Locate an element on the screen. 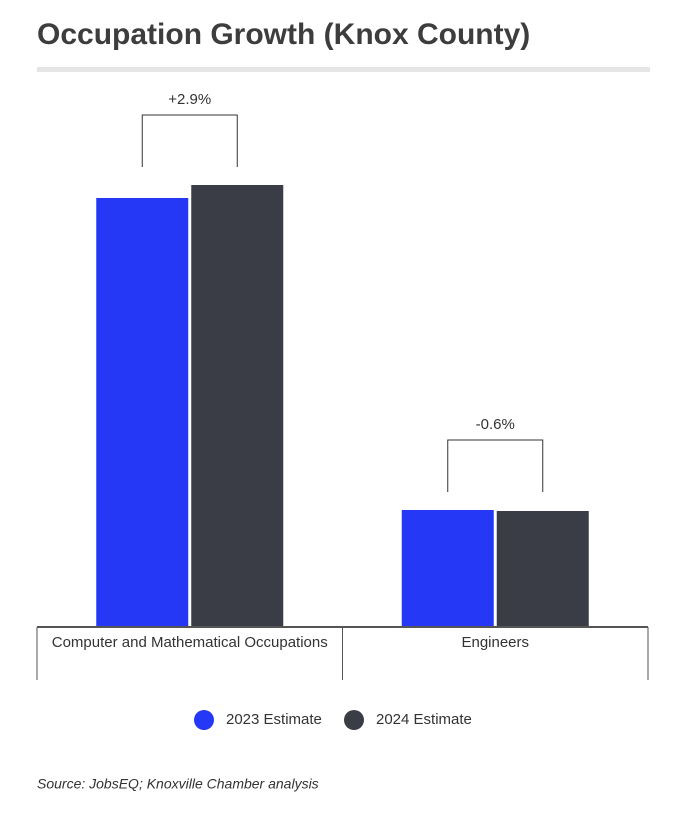 This screenshot has width=684, height=825. x-tick-label: Computer and Mathematical Occupations is located at coordinates (189, 642).